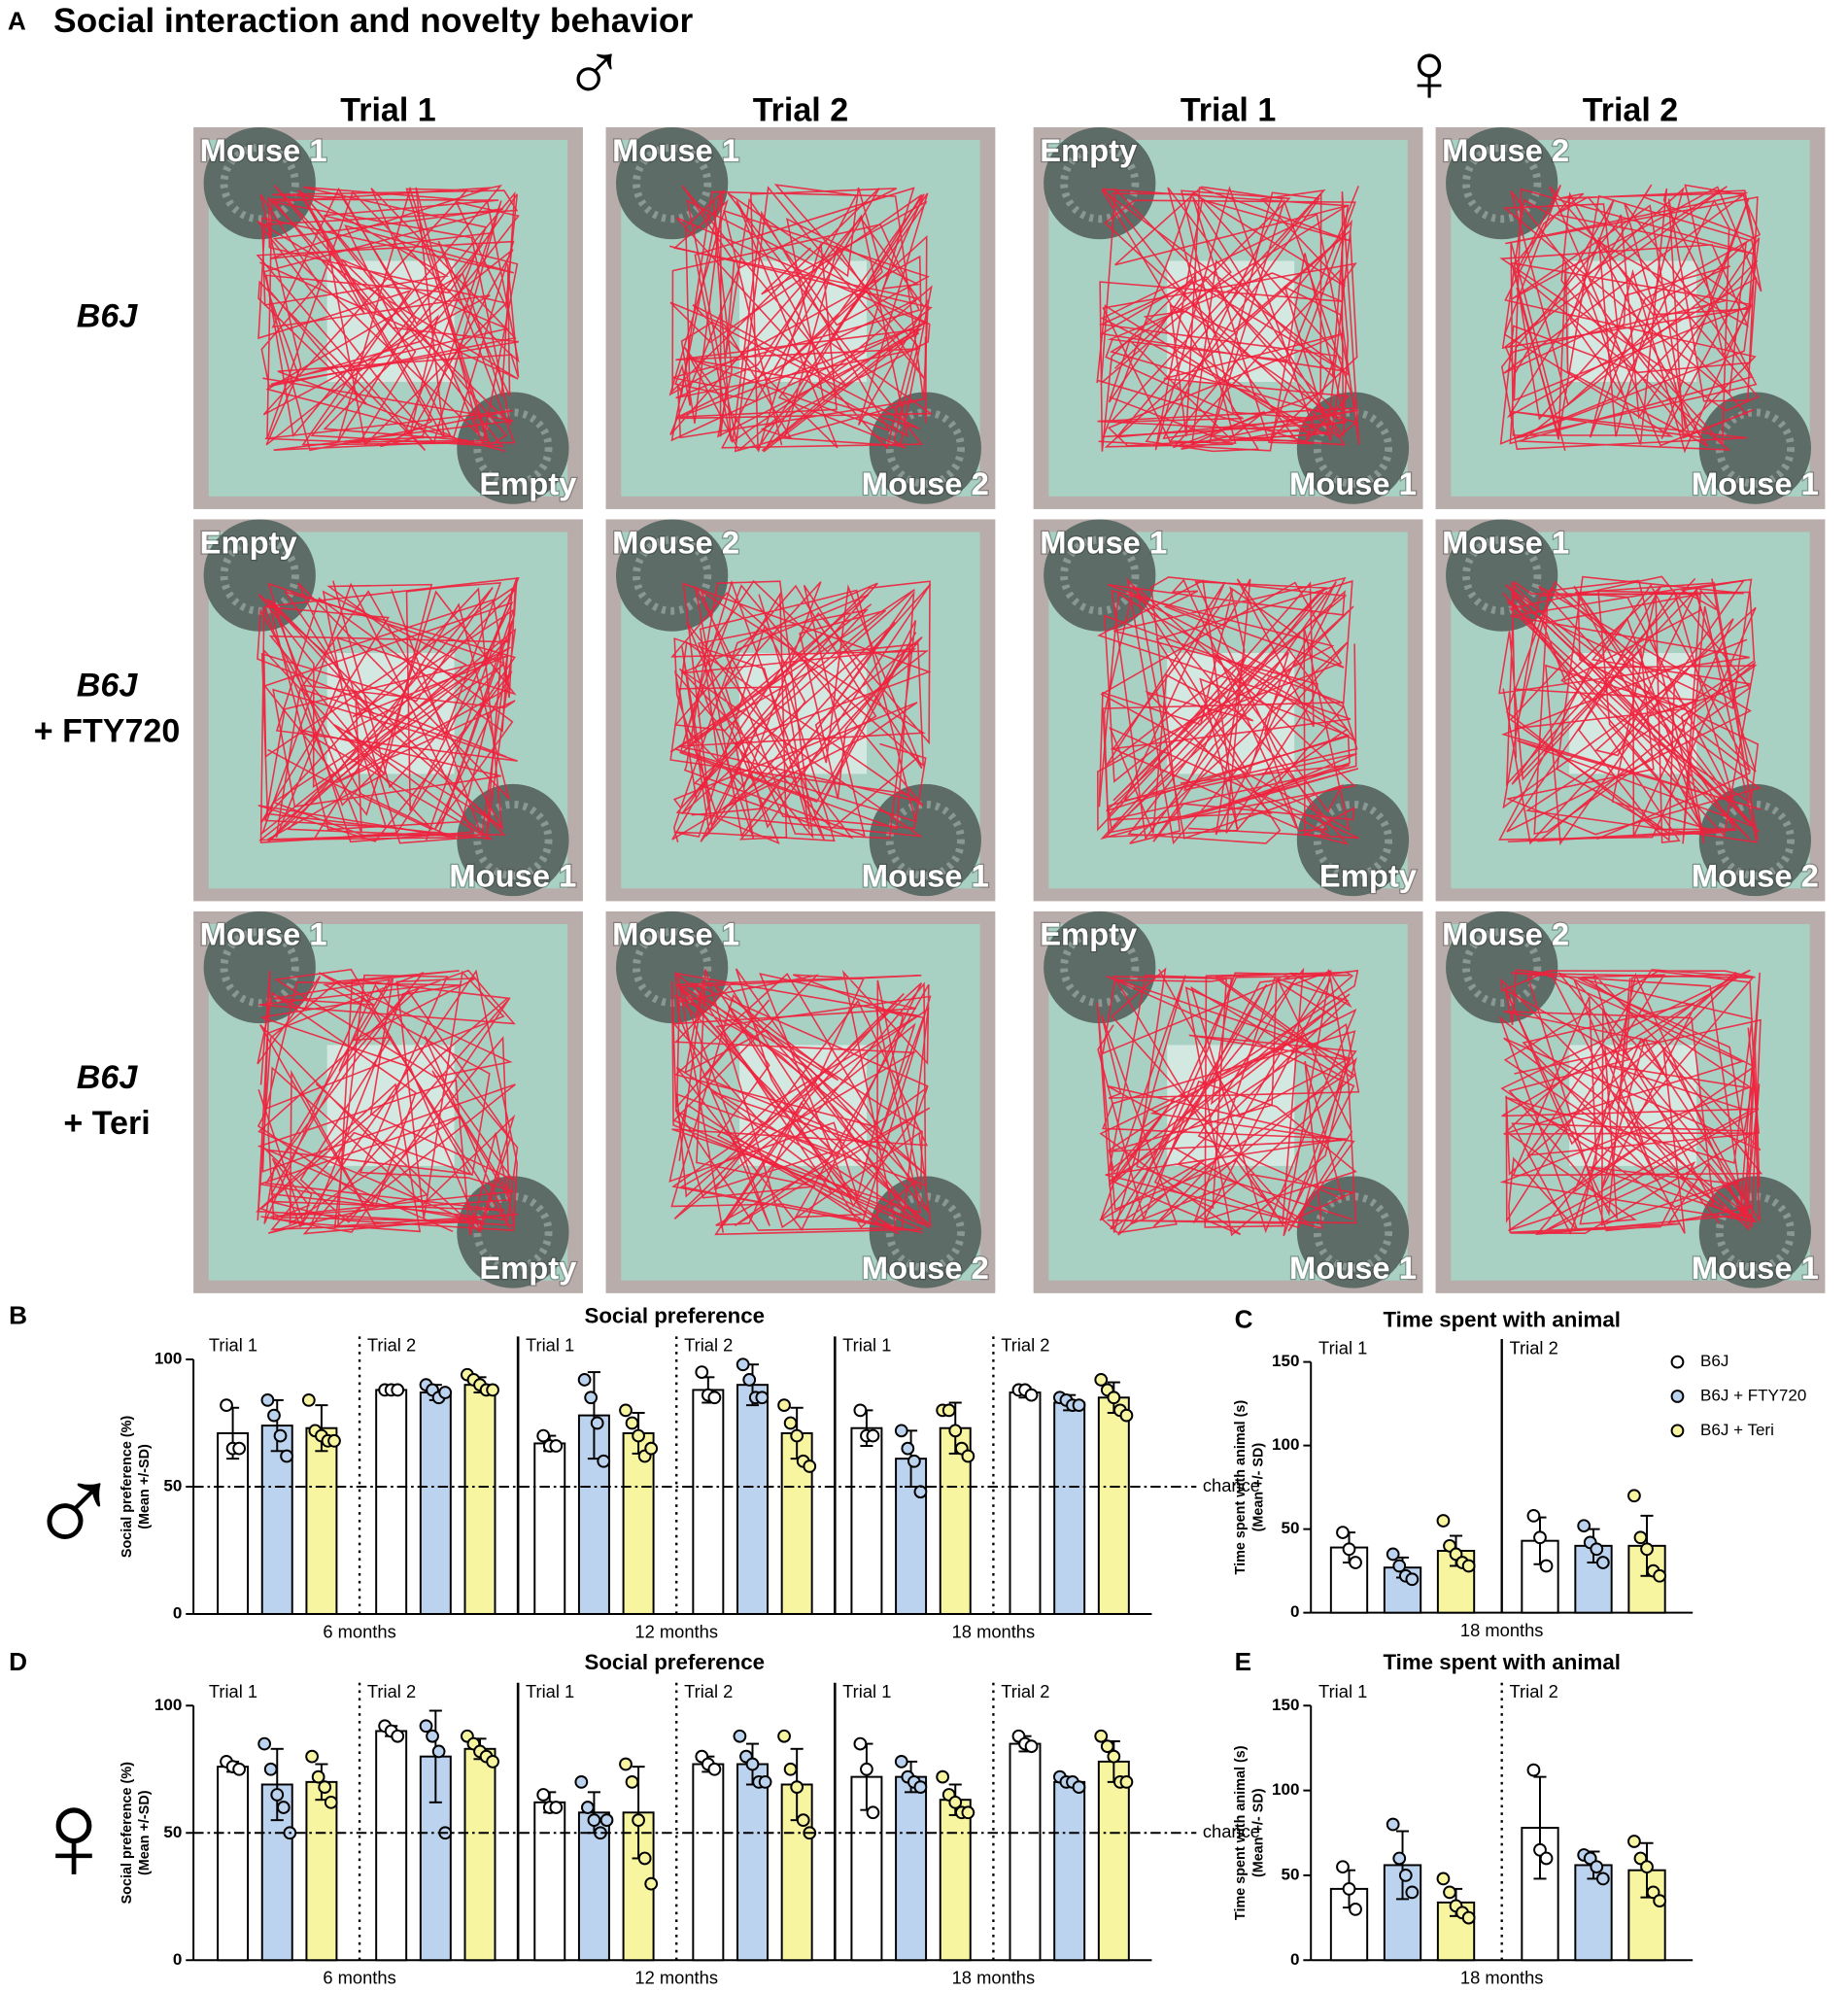  Describe the element at coordinates (359, 1978) in the screenshot. I see `group-label: 6 months` at that location.